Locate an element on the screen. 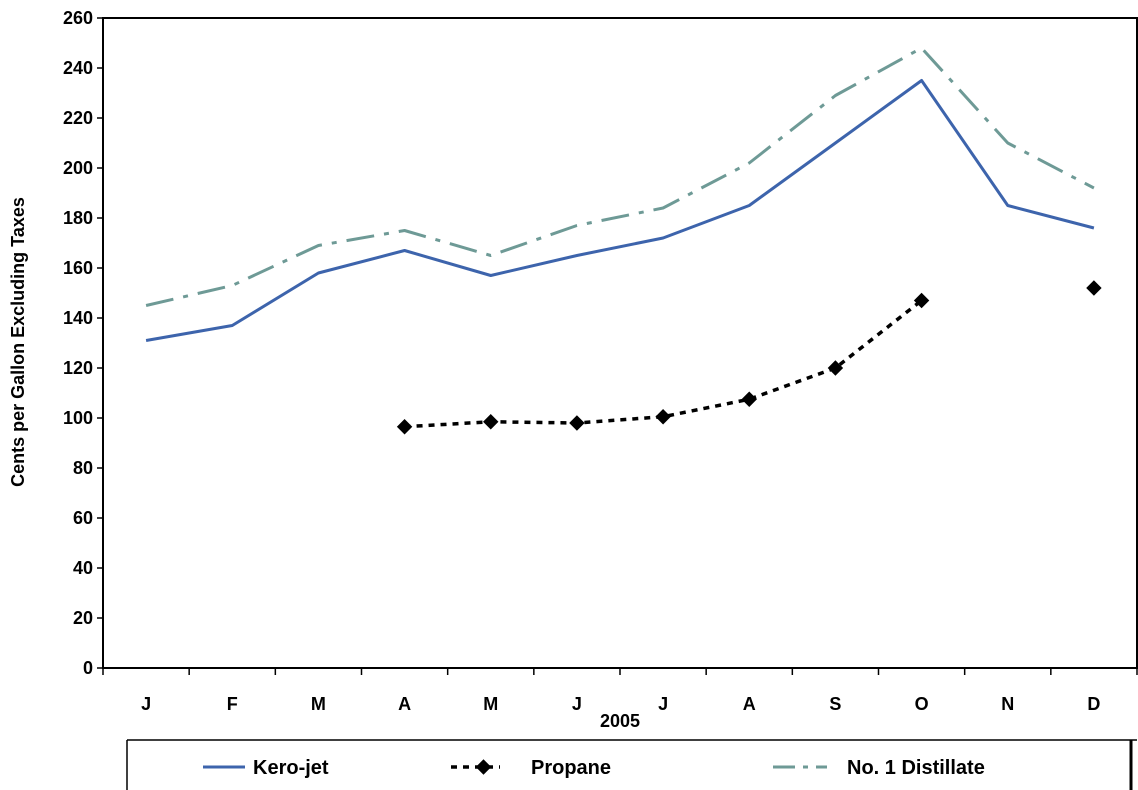  legend-item: Kero-jet is located at coordinates (266, 768).